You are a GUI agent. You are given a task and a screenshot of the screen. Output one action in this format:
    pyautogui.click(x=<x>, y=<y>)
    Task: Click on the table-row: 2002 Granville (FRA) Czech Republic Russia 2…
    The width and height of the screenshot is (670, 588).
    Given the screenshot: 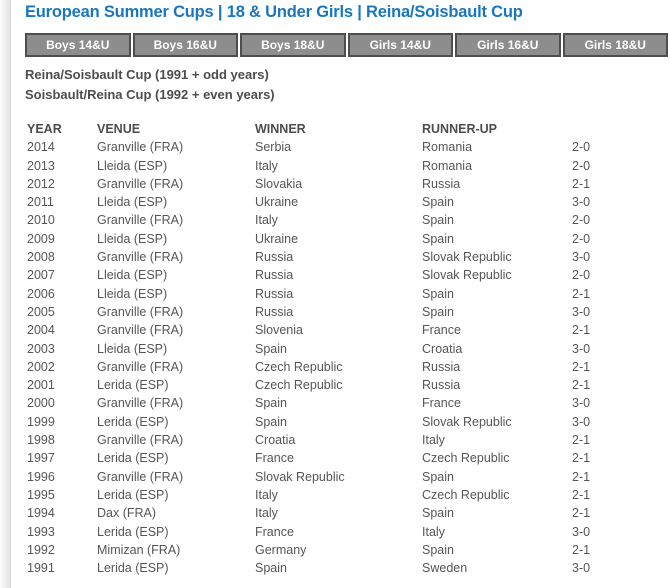 What is the action you would take?
    pyautogui.click(x=347, y=367)
    